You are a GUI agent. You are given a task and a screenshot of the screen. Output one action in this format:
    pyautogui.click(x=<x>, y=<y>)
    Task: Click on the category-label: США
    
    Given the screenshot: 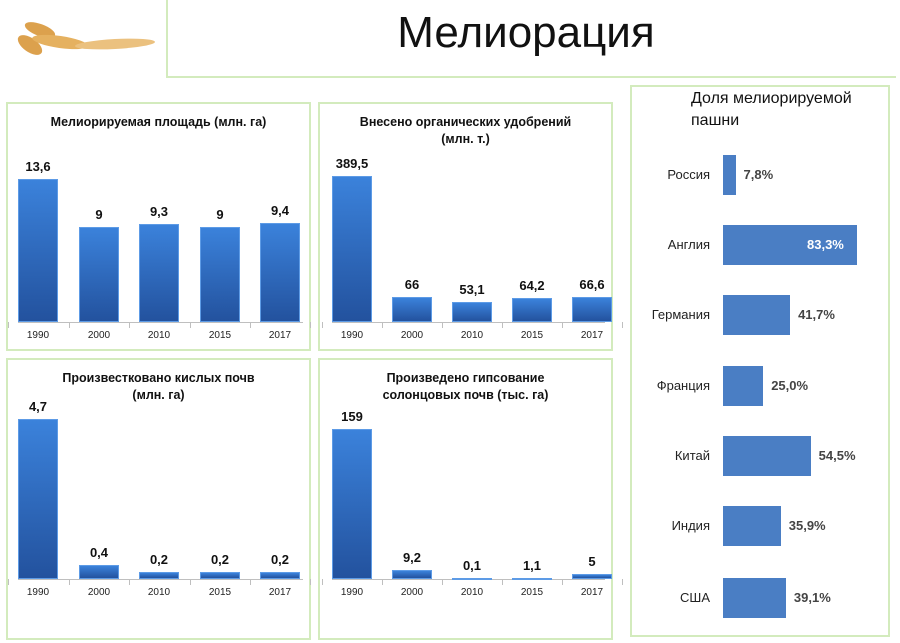 What is the action you would take?
    pyautogui.click(x=695, y=597)
    